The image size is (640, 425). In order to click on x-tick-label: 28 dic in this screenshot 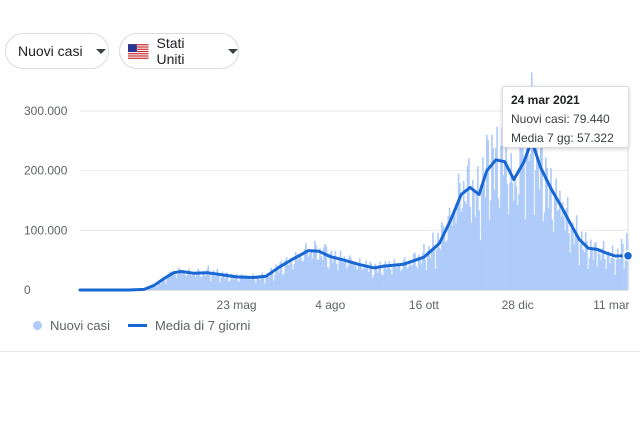, I will do `click(518, 305)`.